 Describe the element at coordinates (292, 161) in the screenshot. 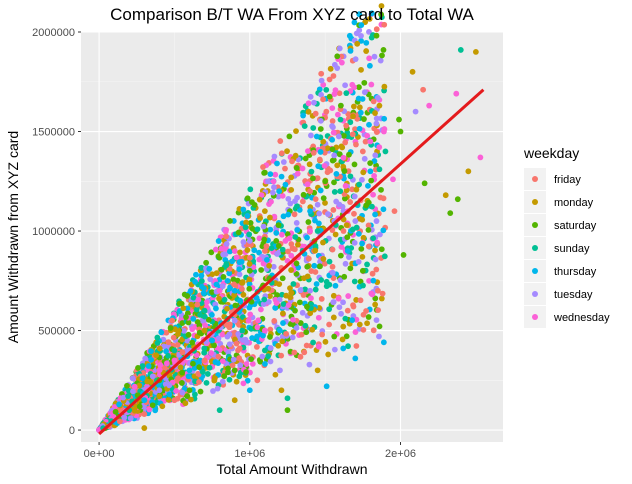

I see `data-point-friday` at that location.